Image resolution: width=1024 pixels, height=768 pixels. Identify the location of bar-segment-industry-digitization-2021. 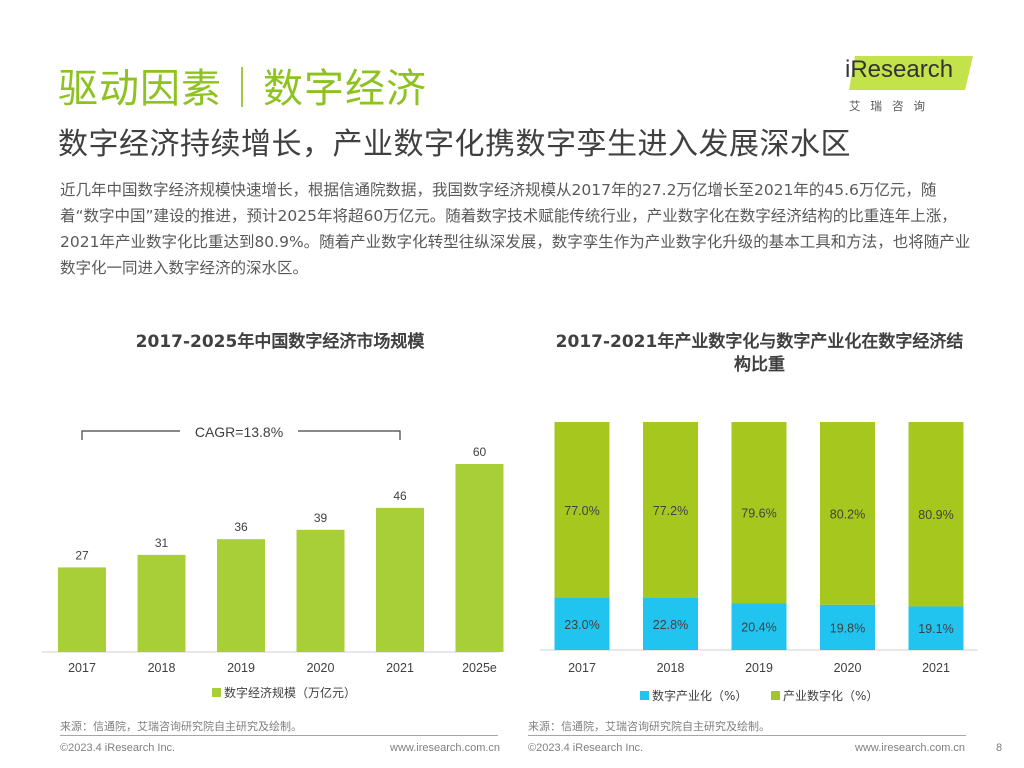
(936, 514).